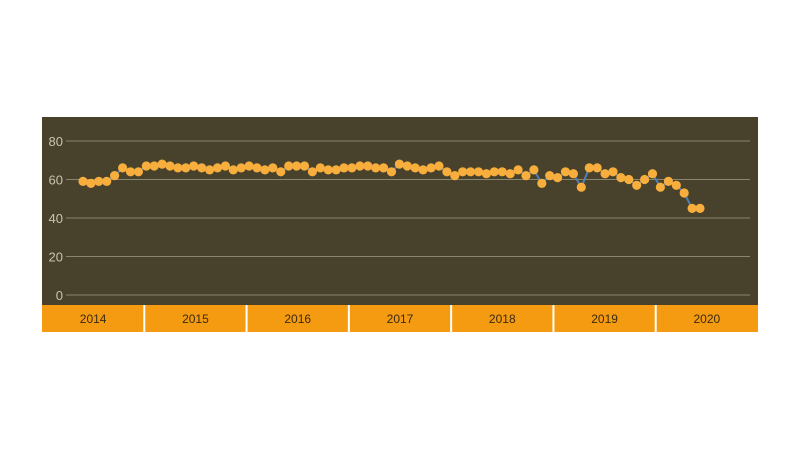  I want to click on y-tick-label: 20, so click(56, 257).